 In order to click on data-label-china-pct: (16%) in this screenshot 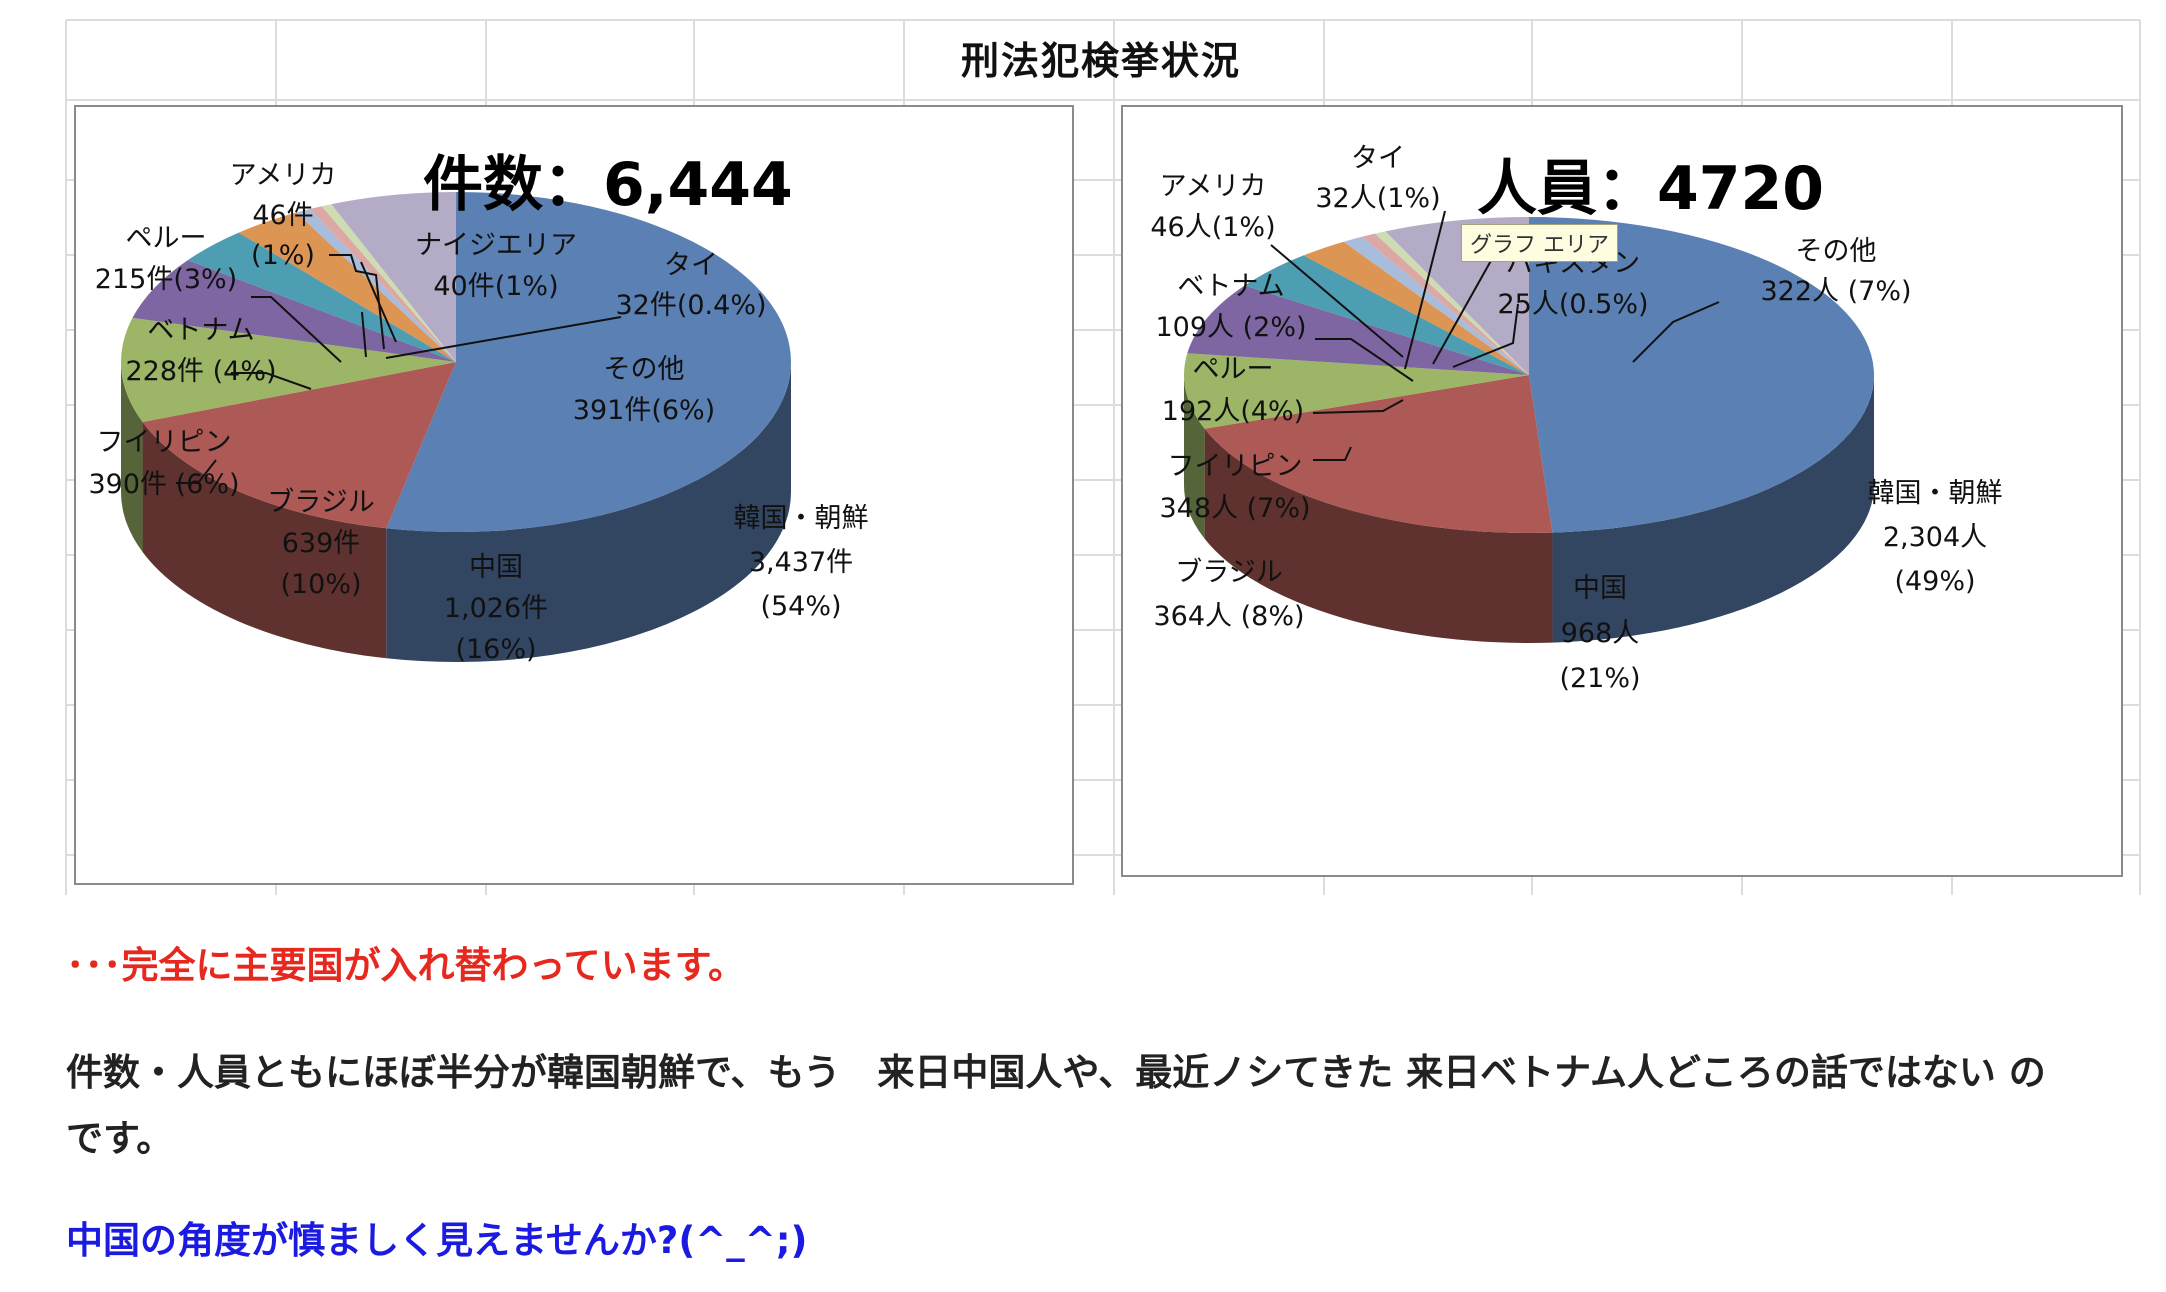, I will do `click(495, 649)`.